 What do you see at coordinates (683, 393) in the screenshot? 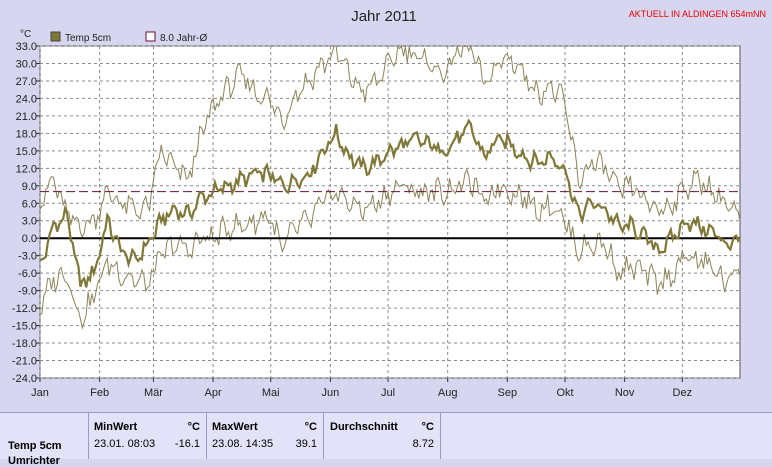
I see `x-tick-label: Dez` at bounding box center [683, 393].